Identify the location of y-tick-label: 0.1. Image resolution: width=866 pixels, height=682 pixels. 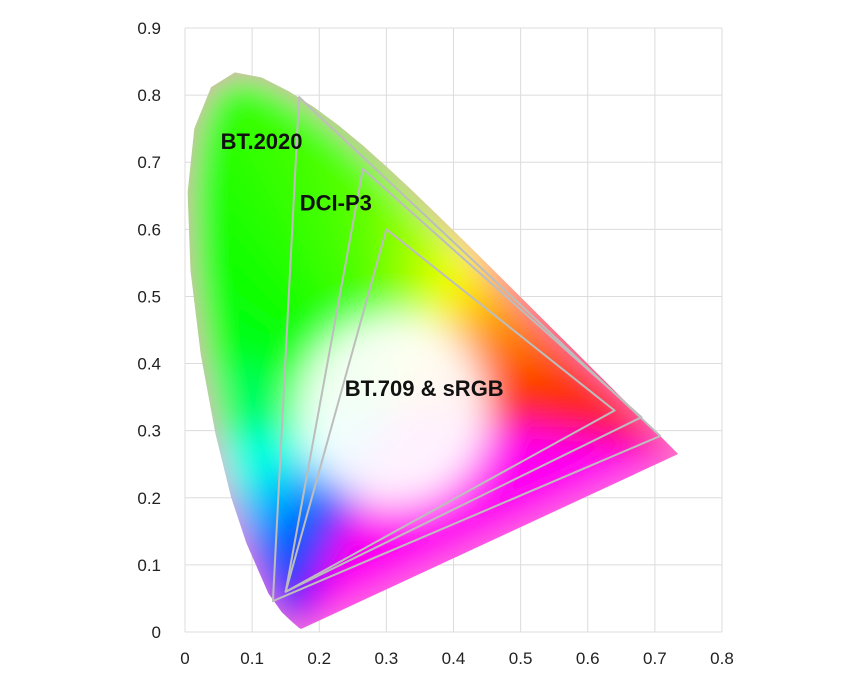
(149, 565).